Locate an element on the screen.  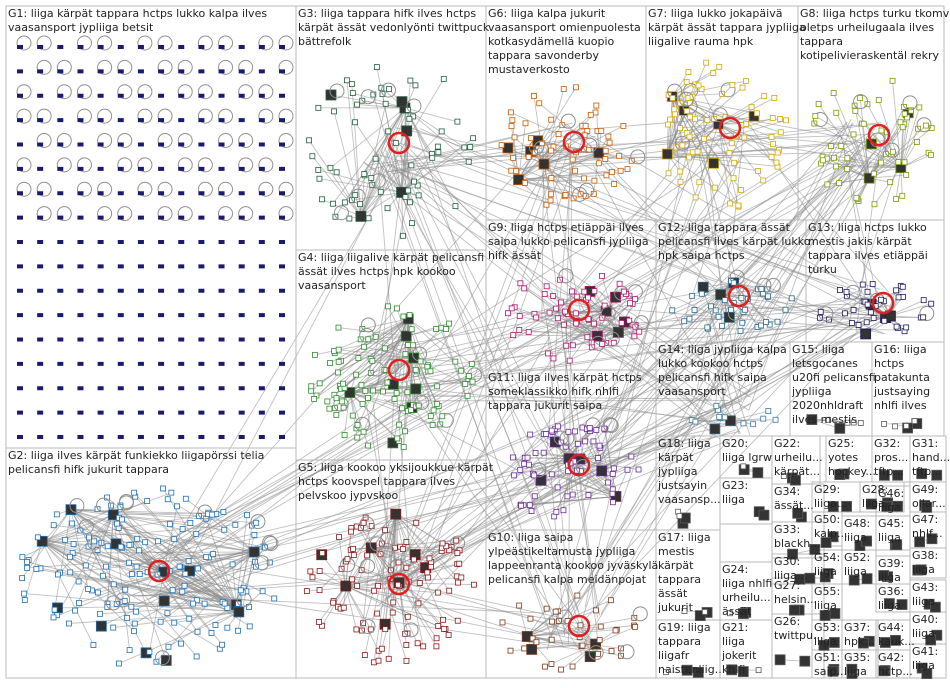
group-label-line: pelvskoo jypvskoo is located at coordinates (348, 495).